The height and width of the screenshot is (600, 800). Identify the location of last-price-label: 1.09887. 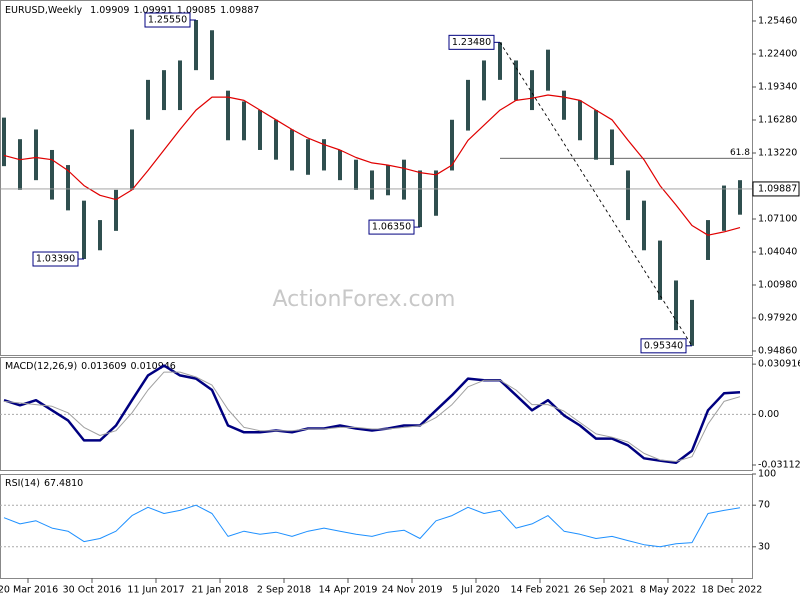
(777, 188).